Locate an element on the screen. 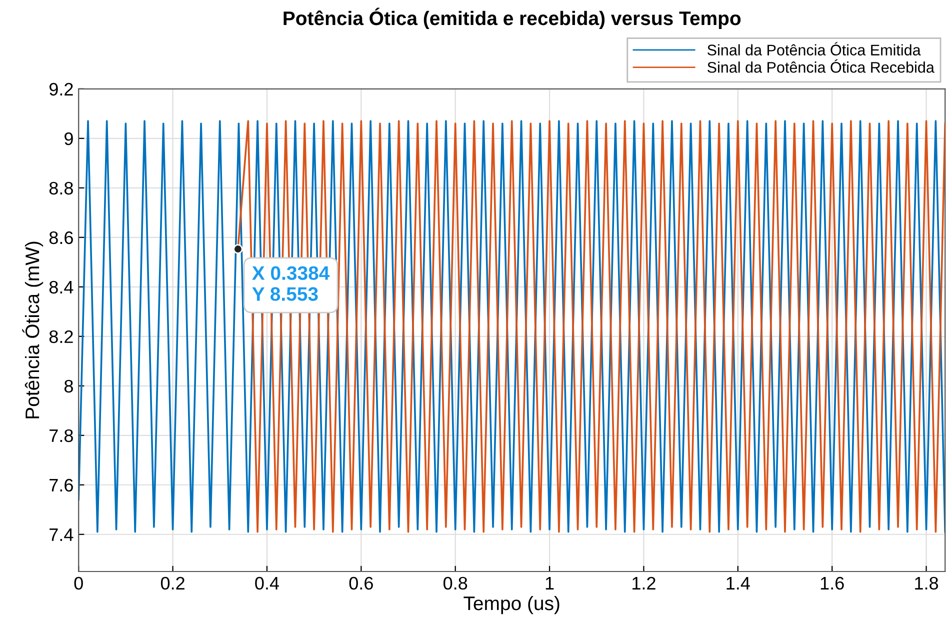 This screenshot has height=635, width=947. x-tick-label: 1 is located at coordinates (550, 583).